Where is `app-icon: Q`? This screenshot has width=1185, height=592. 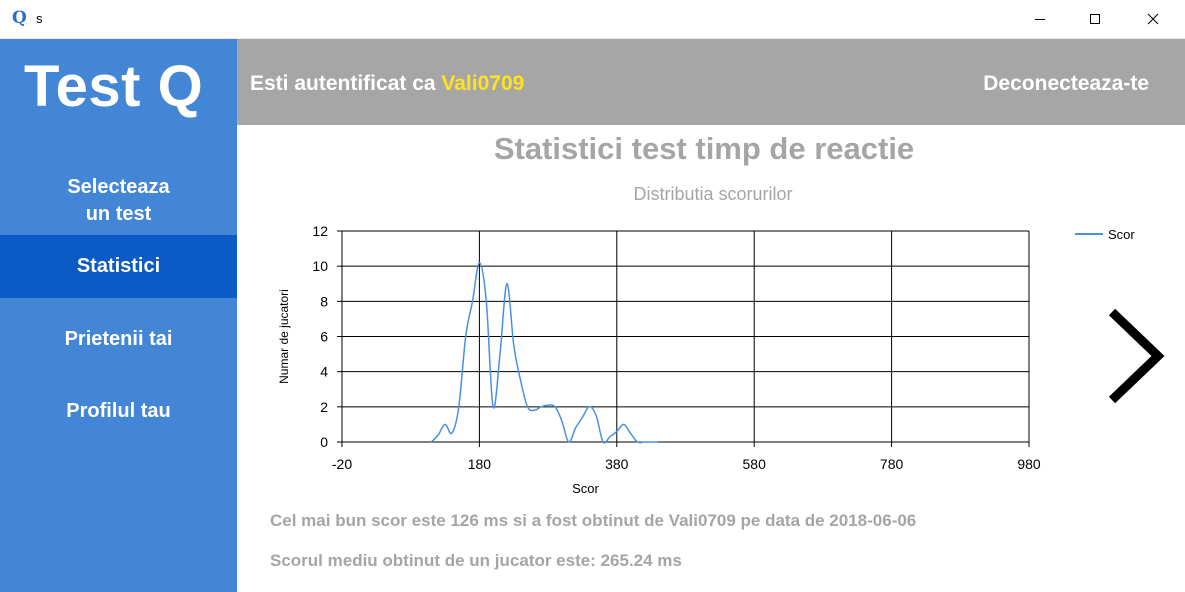
app-icon: Q is located at coordinates (19, 18).